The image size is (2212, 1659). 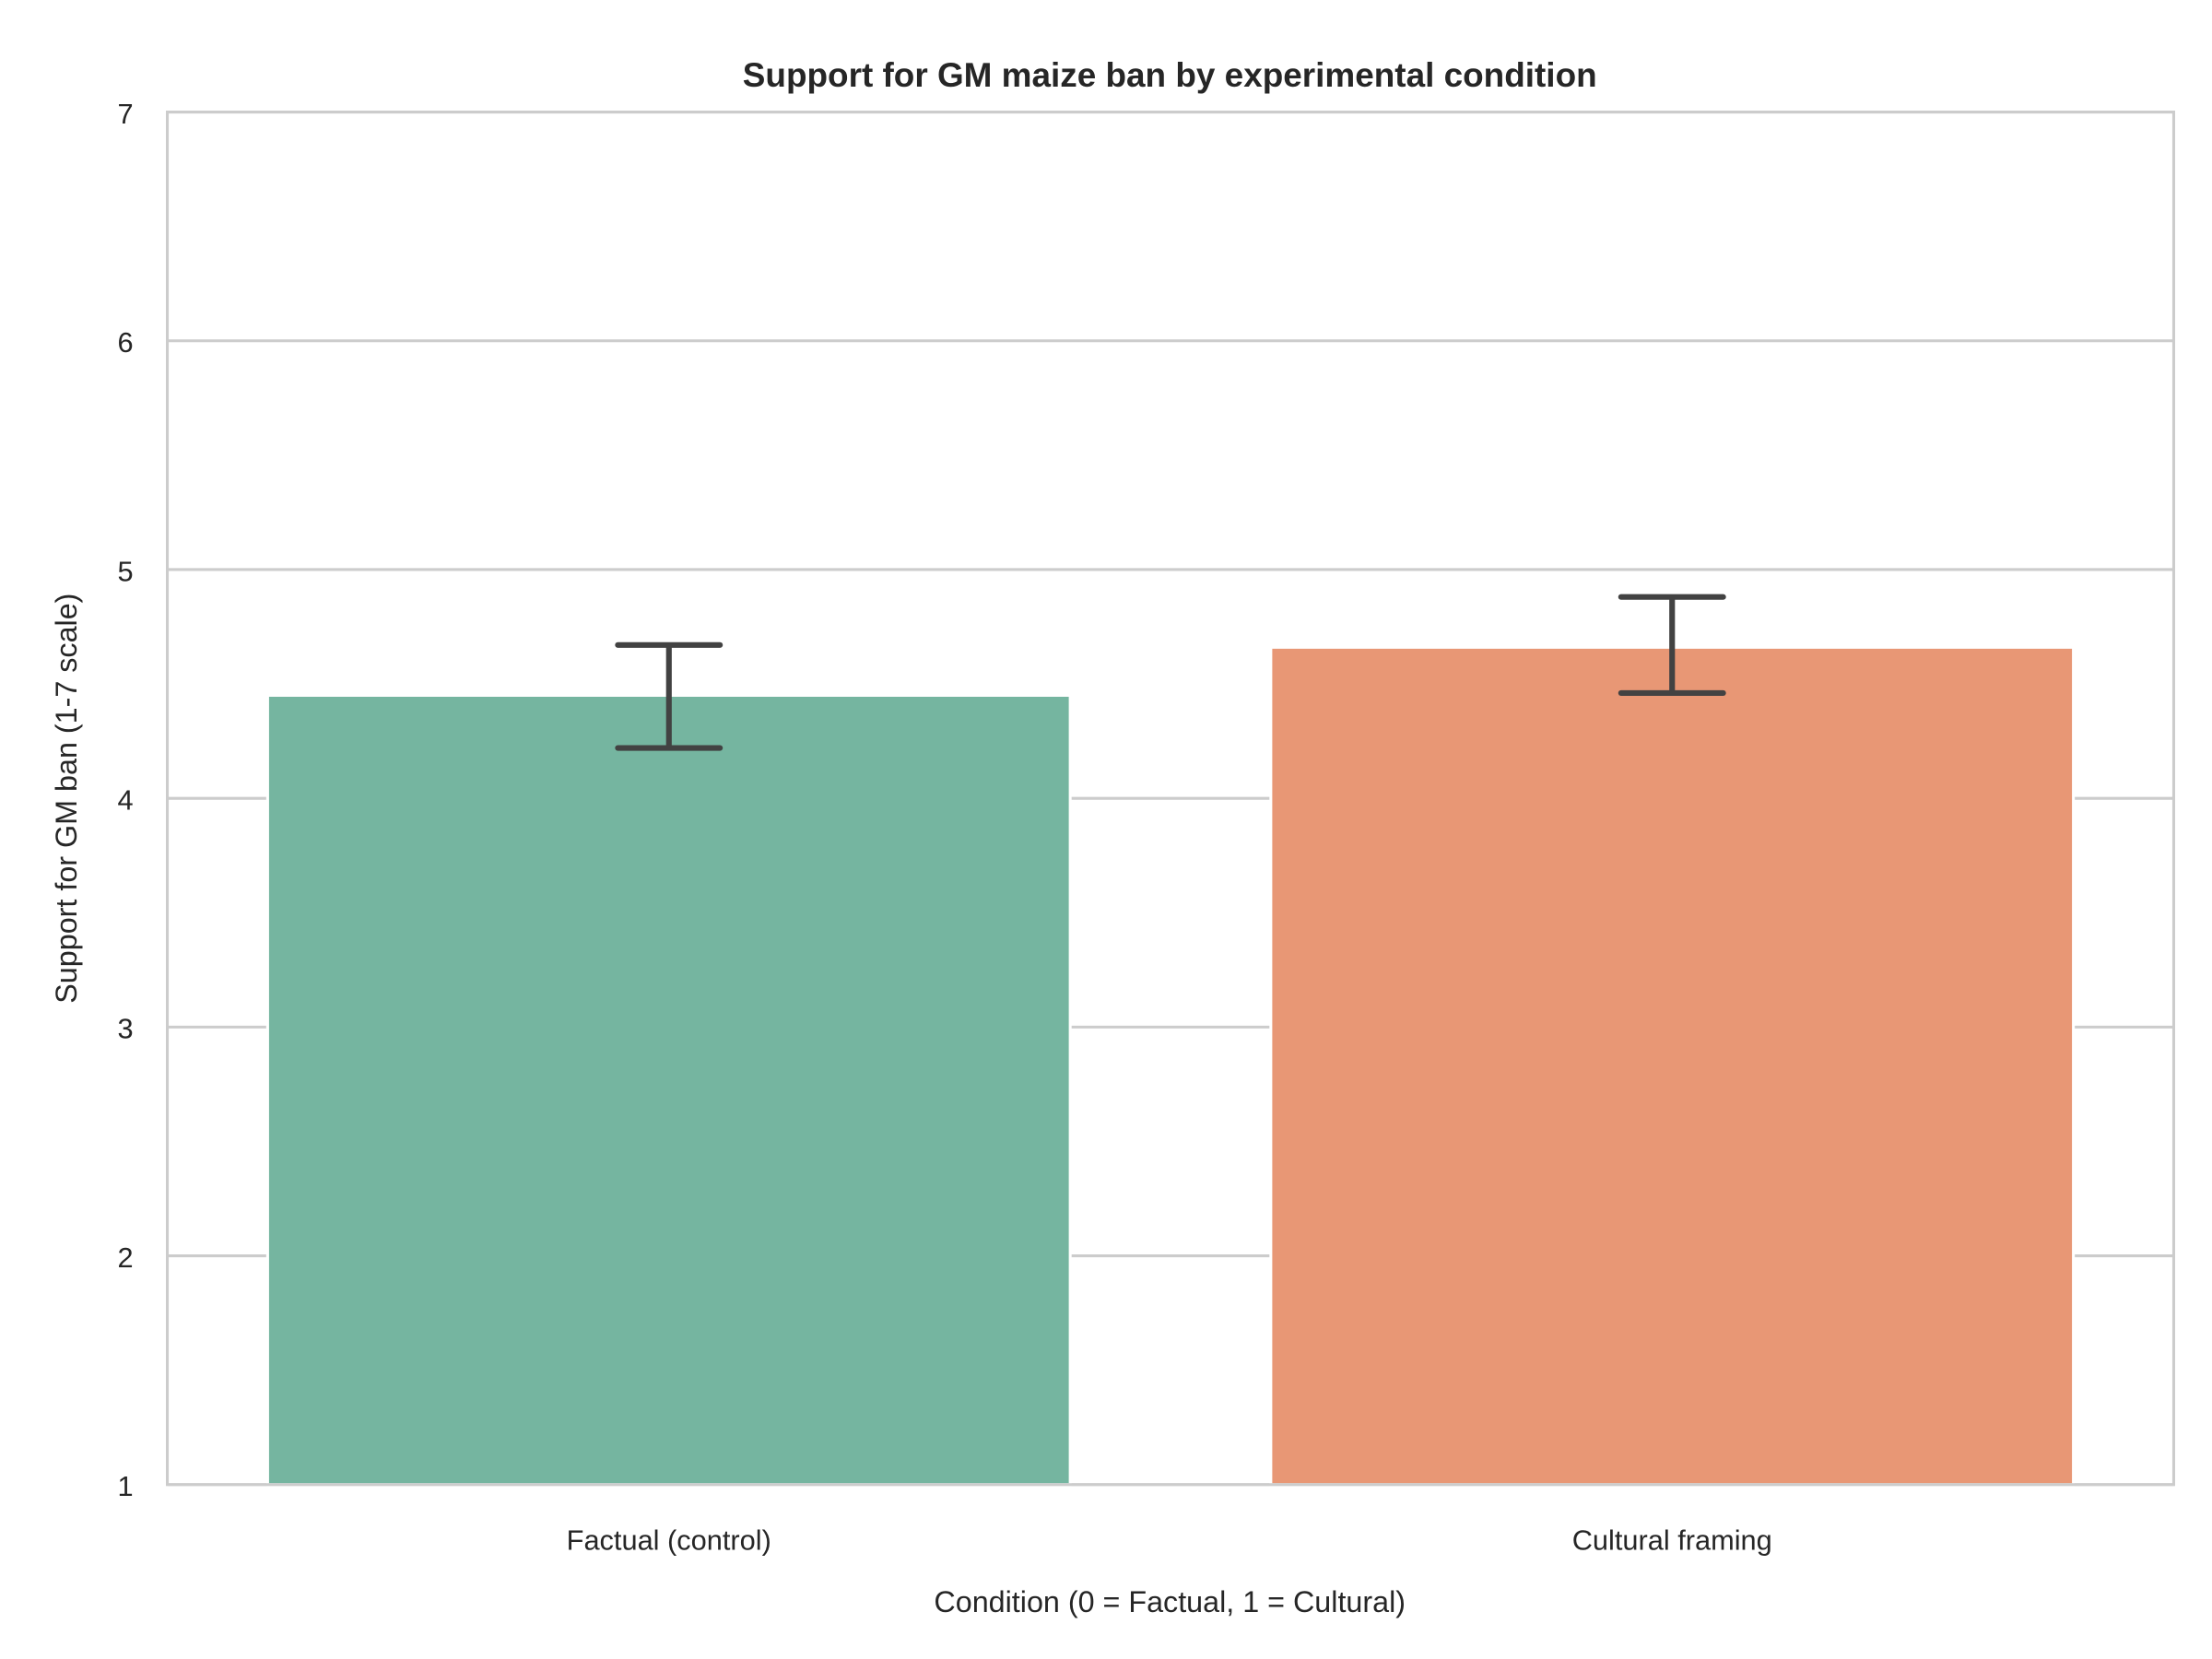 What do you see at coordinates (1672, 1540) in the screenshot?
I see `x-tick-label: Cultural framing` at bounding box center [1672, 1540].